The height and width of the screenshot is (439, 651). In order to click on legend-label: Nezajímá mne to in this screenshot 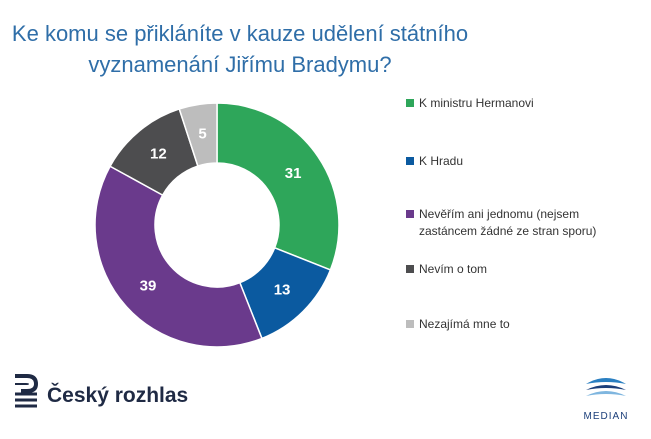, I will do `click(464, 324)`.